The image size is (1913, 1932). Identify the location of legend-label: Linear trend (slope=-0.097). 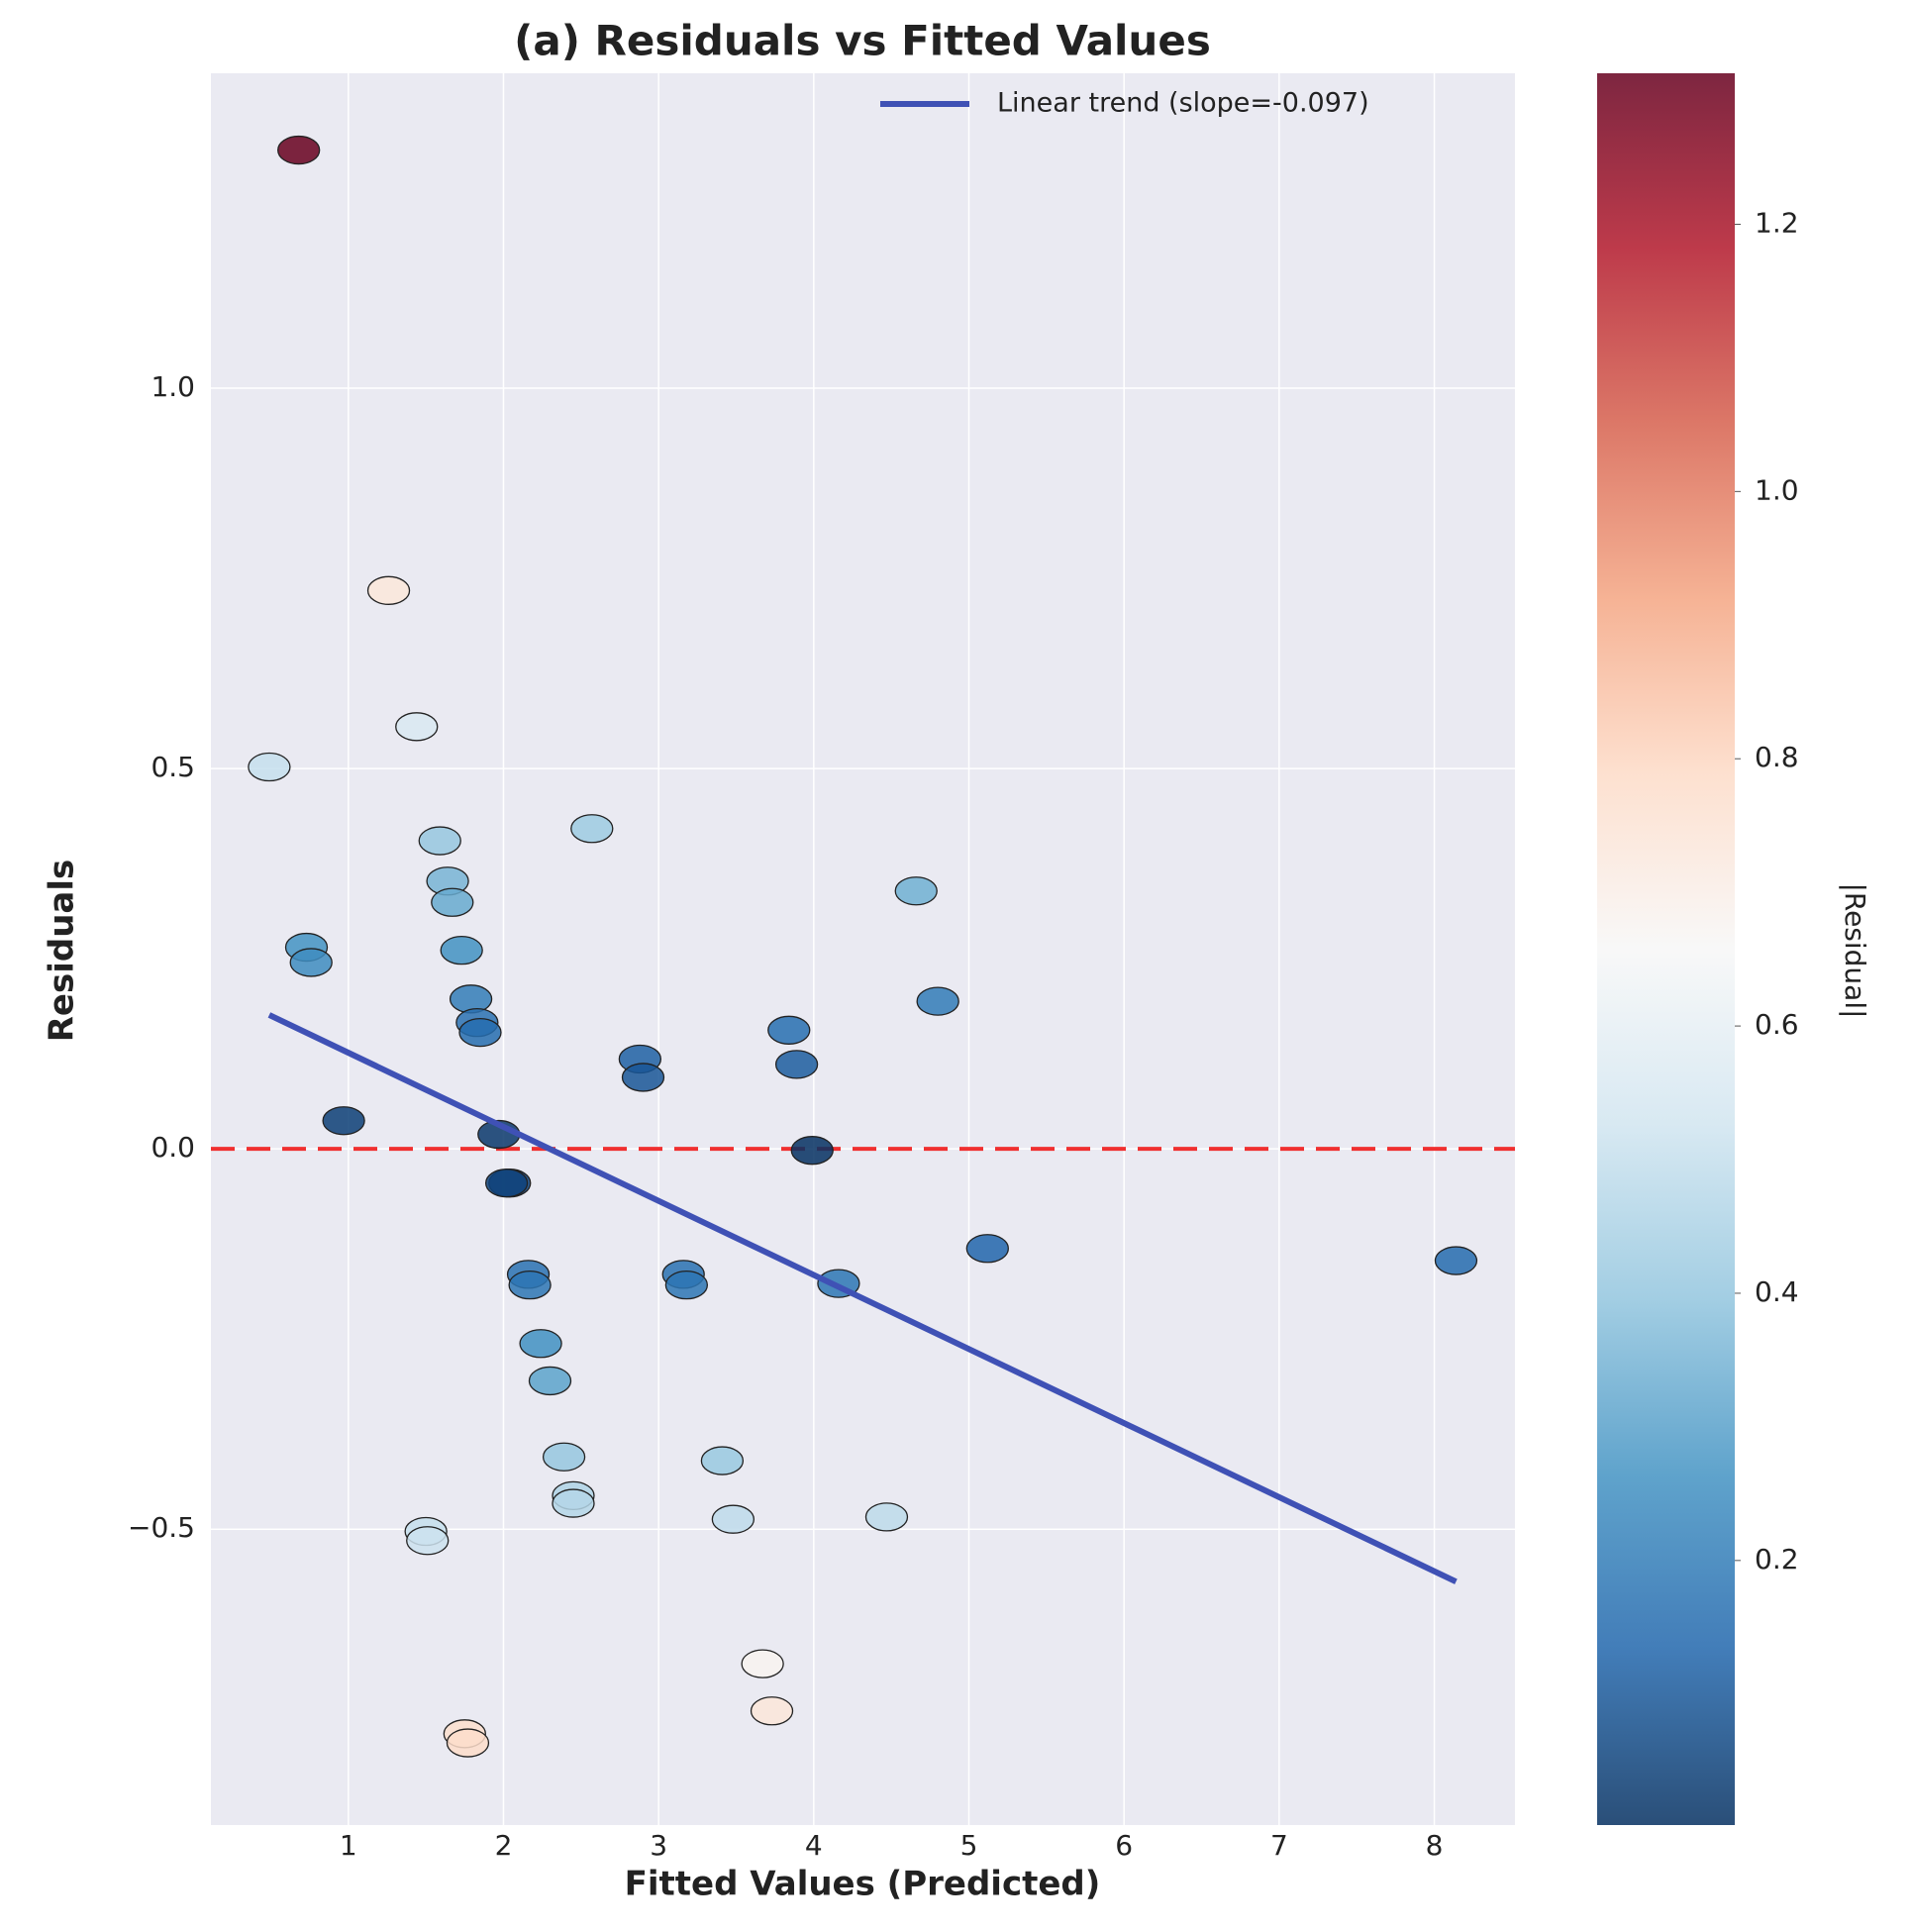
(1183, 103).